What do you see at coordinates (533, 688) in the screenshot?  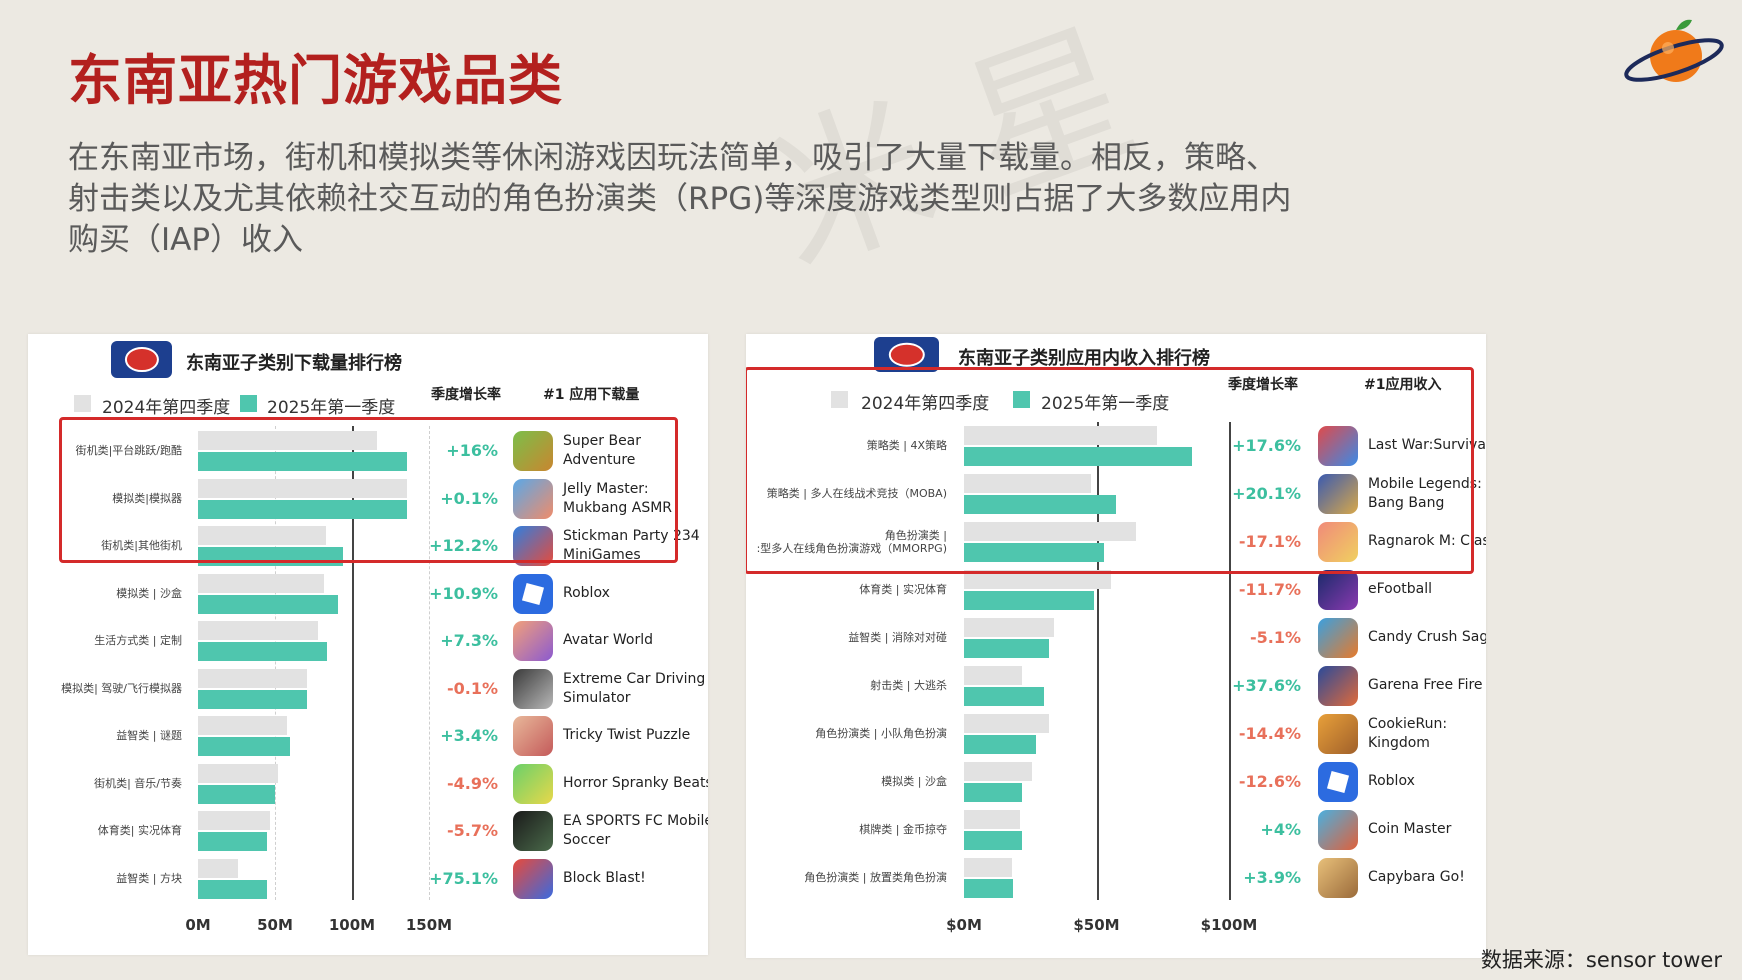 I see `extreme-car-driving-icon` at bounding box center [533, 688].